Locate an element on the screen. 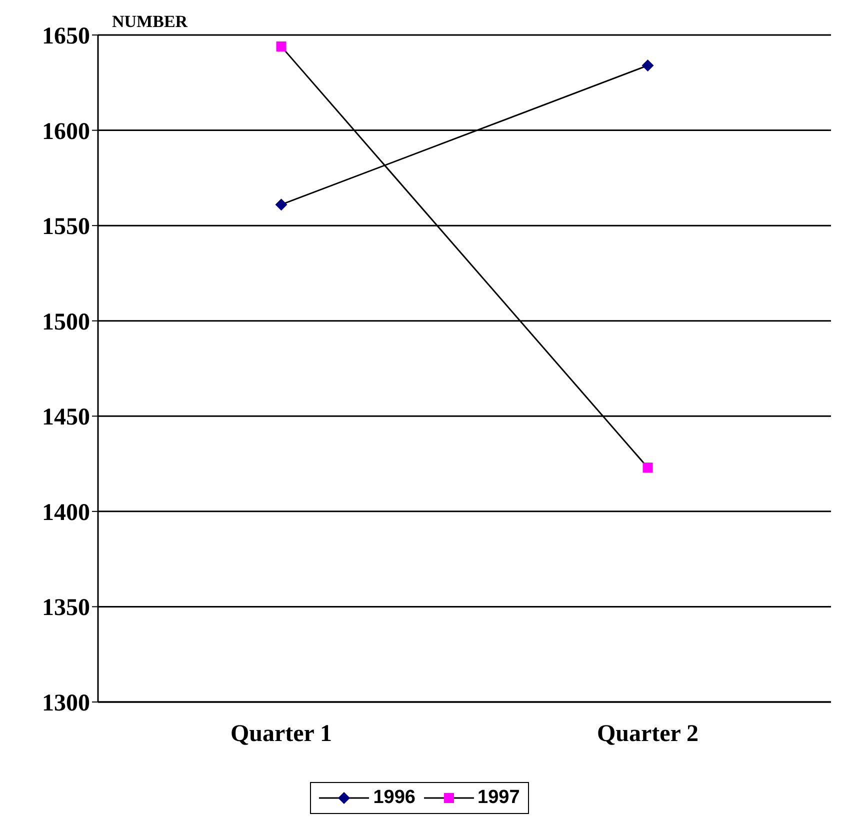  legend-label: 1996 is located at coordinates (394, 798).